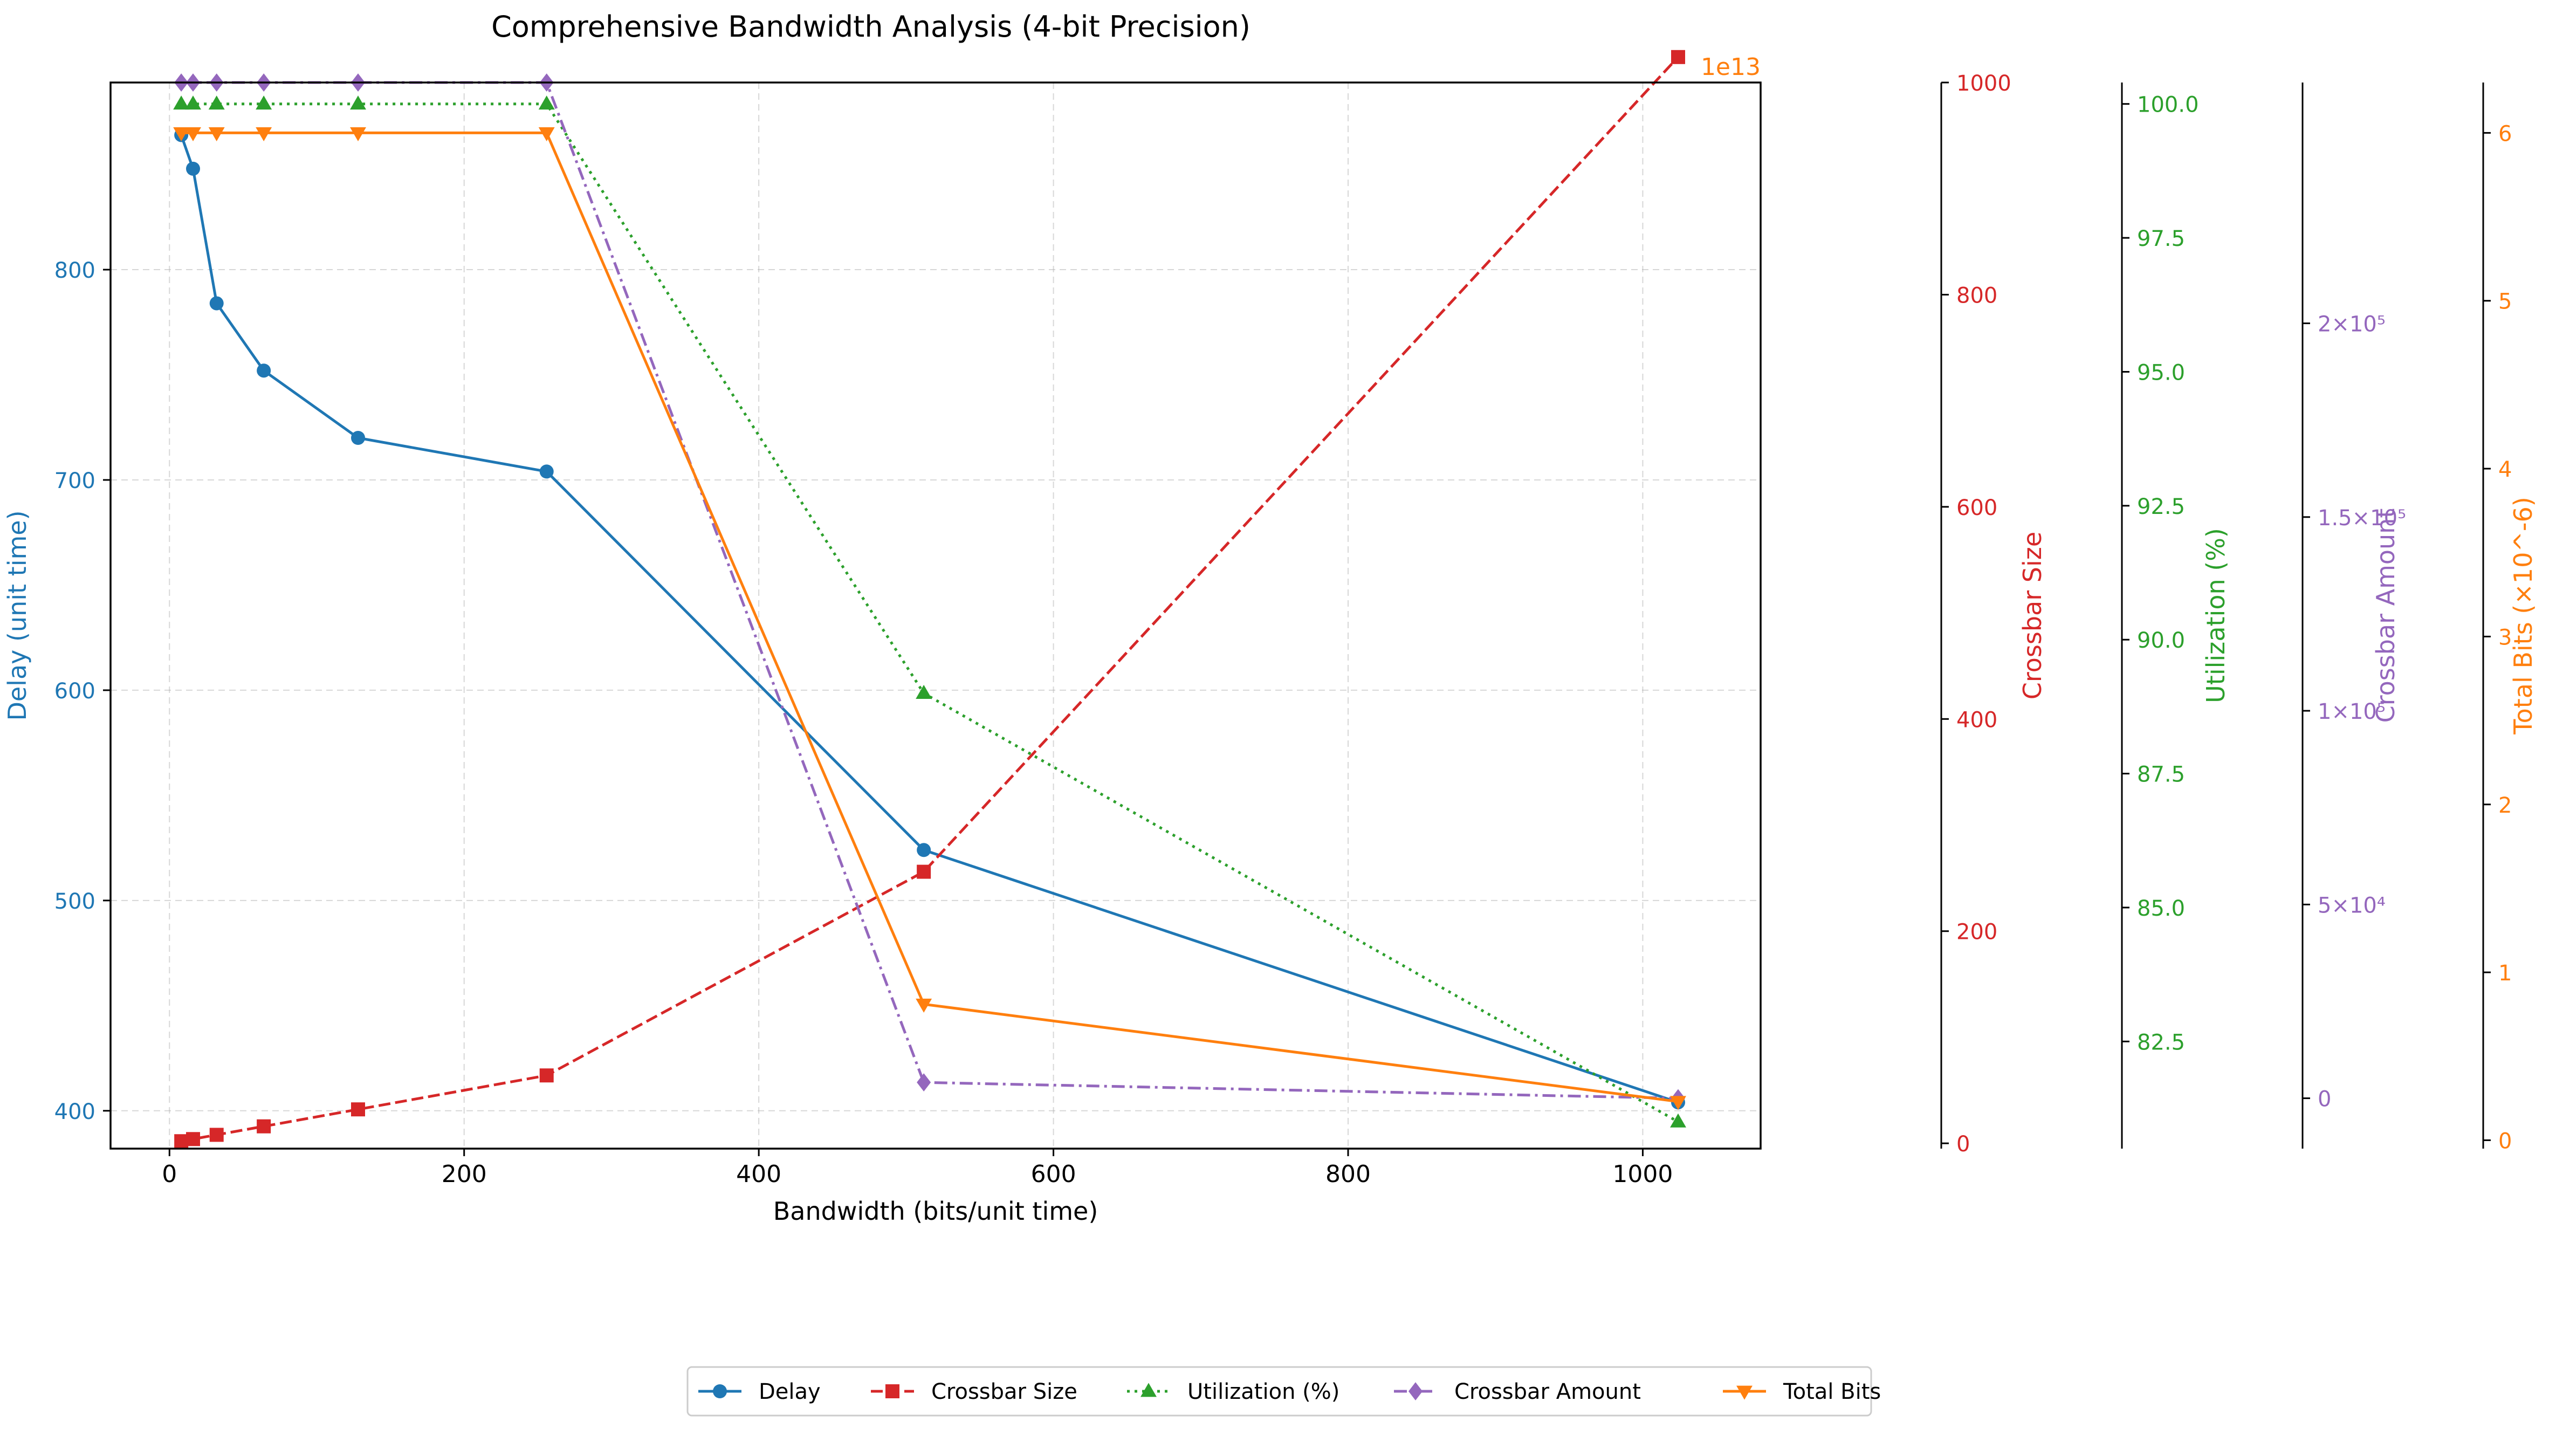 Image resolution: width=2556 pixels, height=1456 pixels. I want to click on crossbar-size-legend-marker, so click(892, 1391).